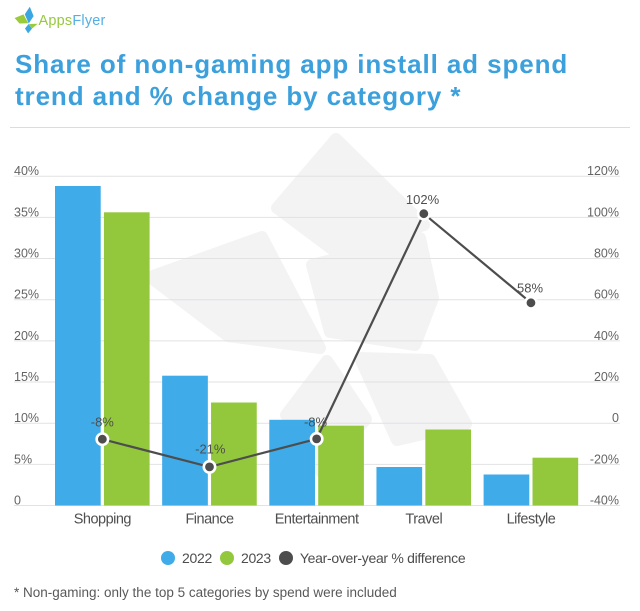 This screenshot has width=640, height=611. What do you see at coordinates (606, 254) in the screenshot?
I see `svg-text: 80%` at bounding box center [606, 254].